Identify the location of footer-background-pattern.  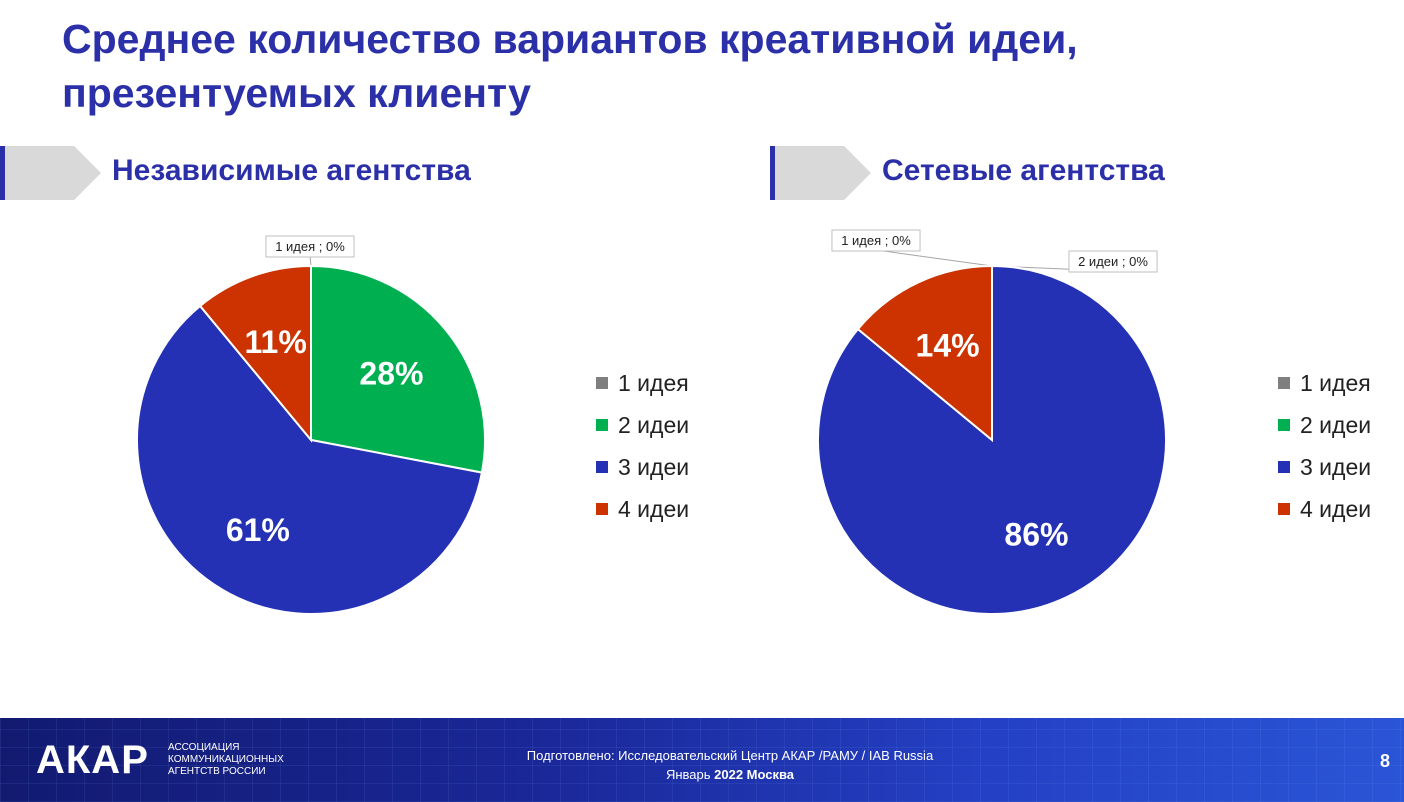
(702, 760).